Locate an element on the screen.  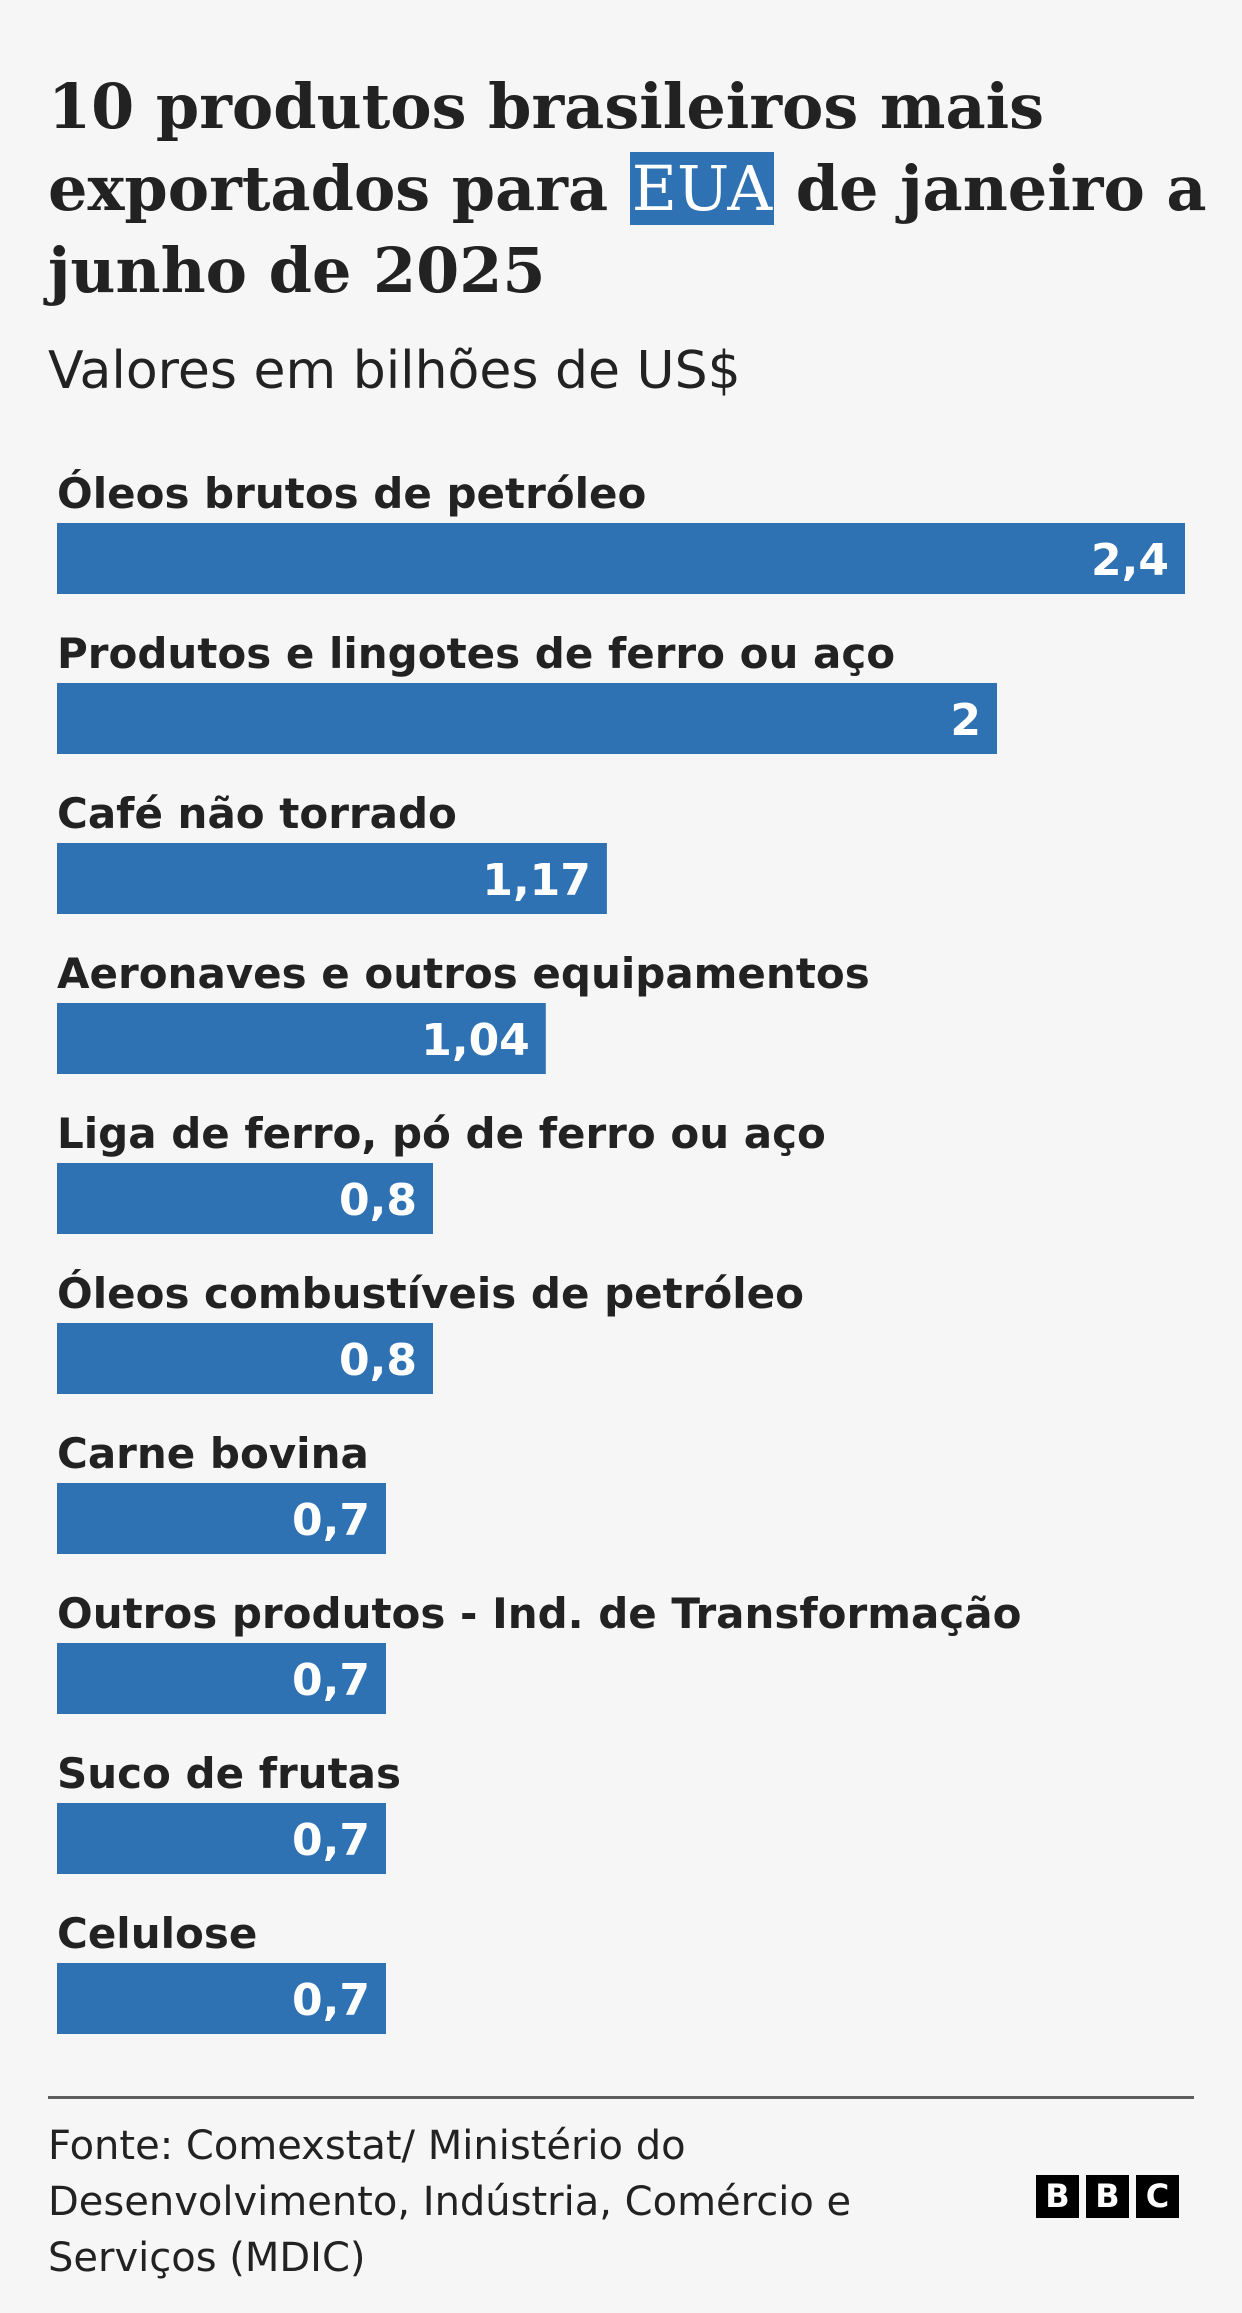
category-label: Carne bovina is located at coordinates (213, 1453).